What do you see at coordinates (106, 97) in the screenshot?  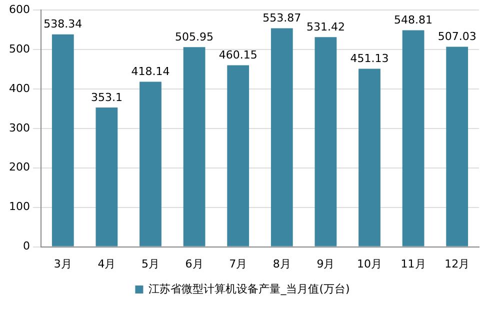 I see `data-label: 353.1` at bounding box center [106, 97].